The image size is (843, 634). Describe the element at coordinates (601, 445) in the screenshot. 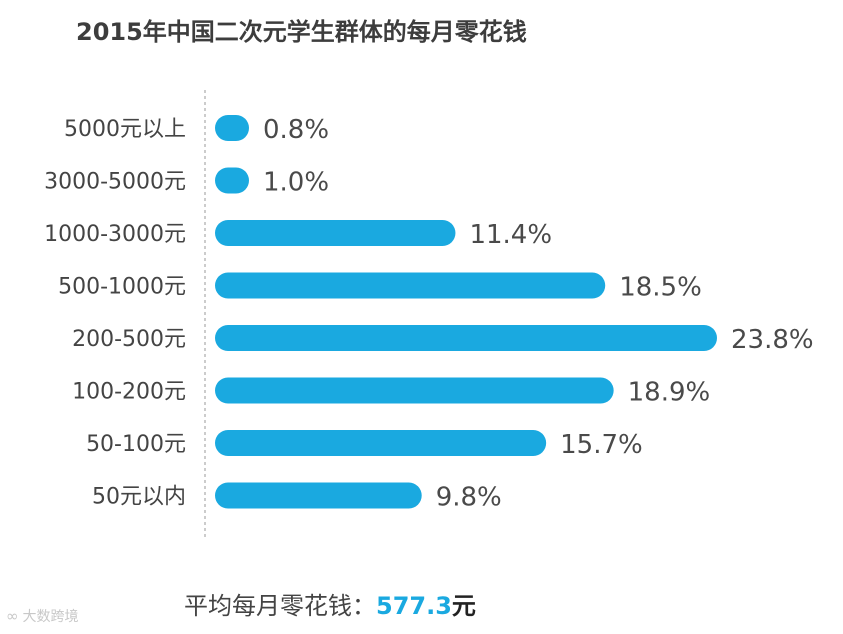

I see `value-label: 15.7%` at that location.